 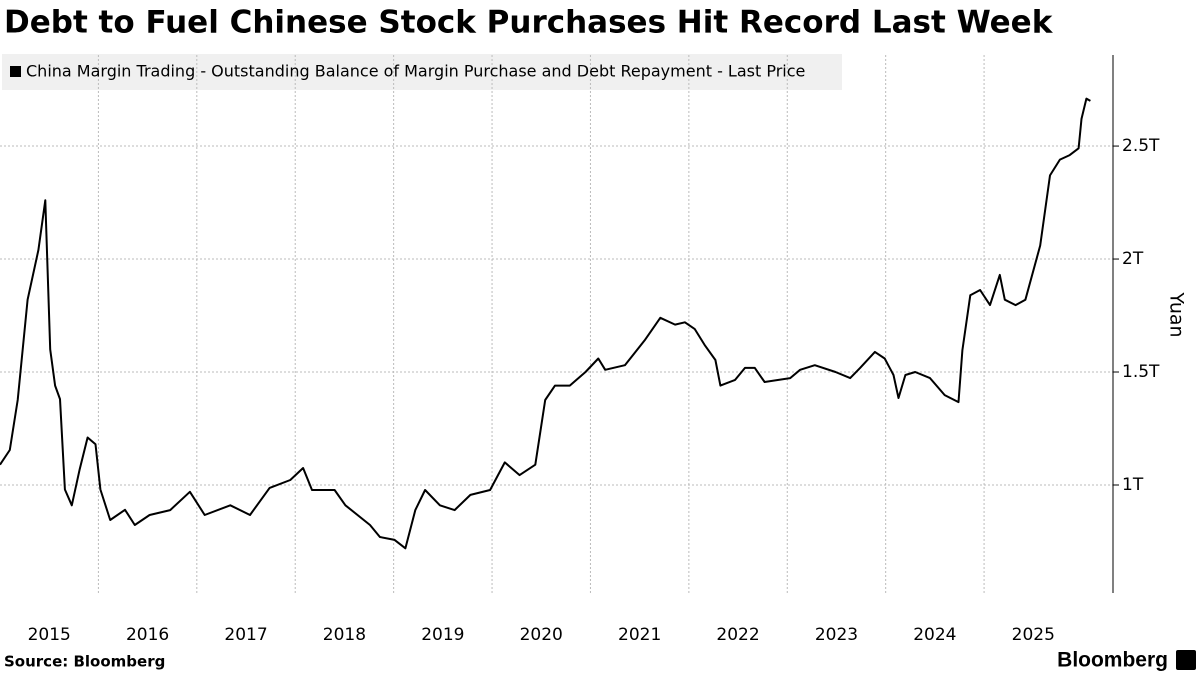 I want to click on x-tick-label: 2017, so click(x=245, y=635).